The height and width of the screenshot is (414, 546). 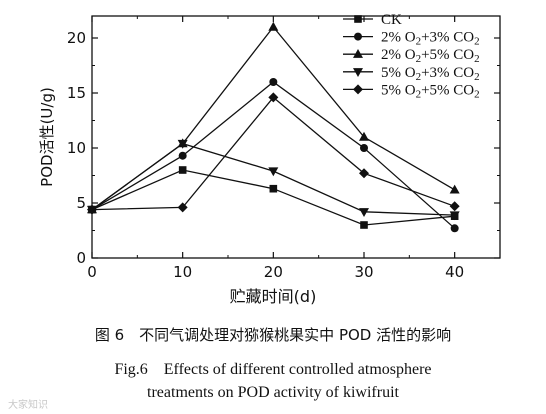 I want to click on x-tick-label: 40, so click(x=454, y=272).